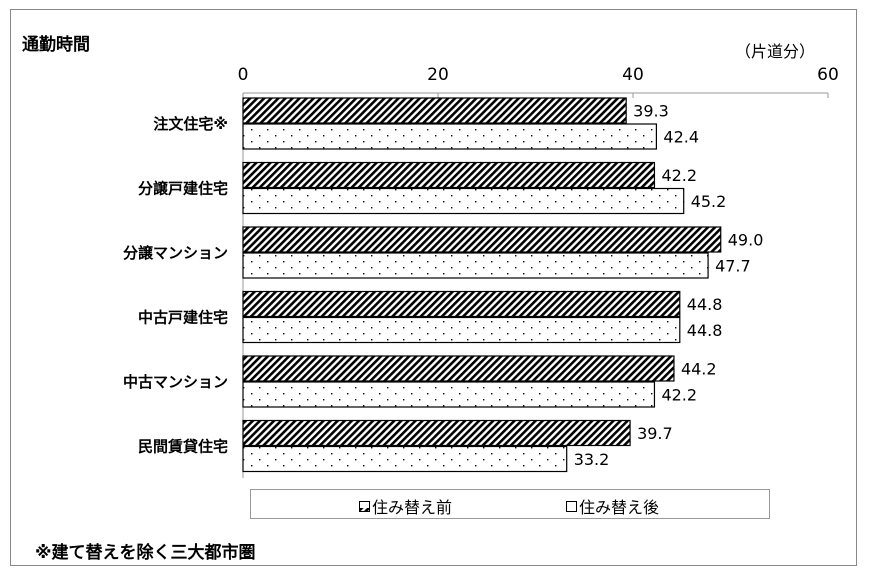  What do you see at coordinates (183, 447) in the screenshot?
I see `category-label: 民間賃貸住宅` at bounding box center [183, 447].